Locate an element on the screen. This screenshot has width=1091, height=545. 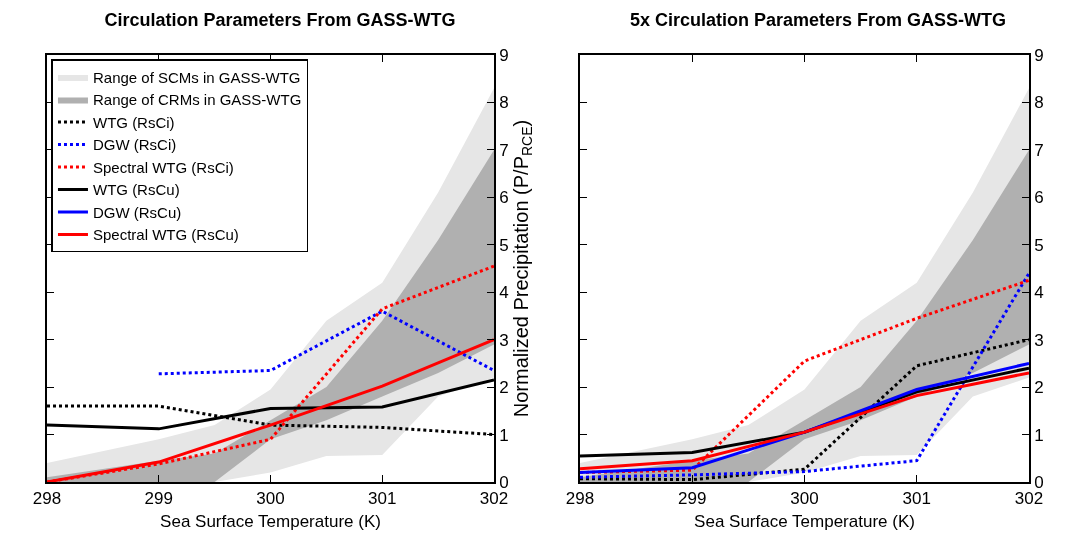
legend-label: DGW (RsCu) is located at coordinates (137, 212).